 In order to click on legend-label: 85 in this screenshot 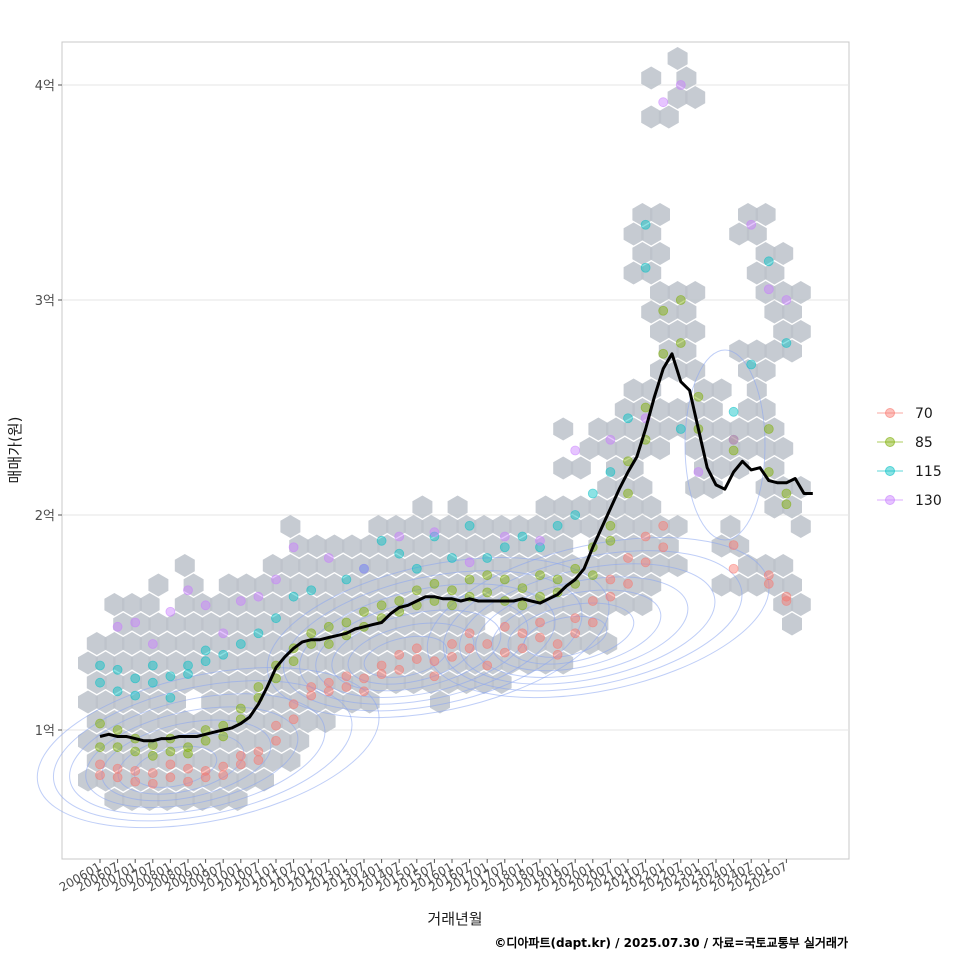, I will do `click(924, 443)`.